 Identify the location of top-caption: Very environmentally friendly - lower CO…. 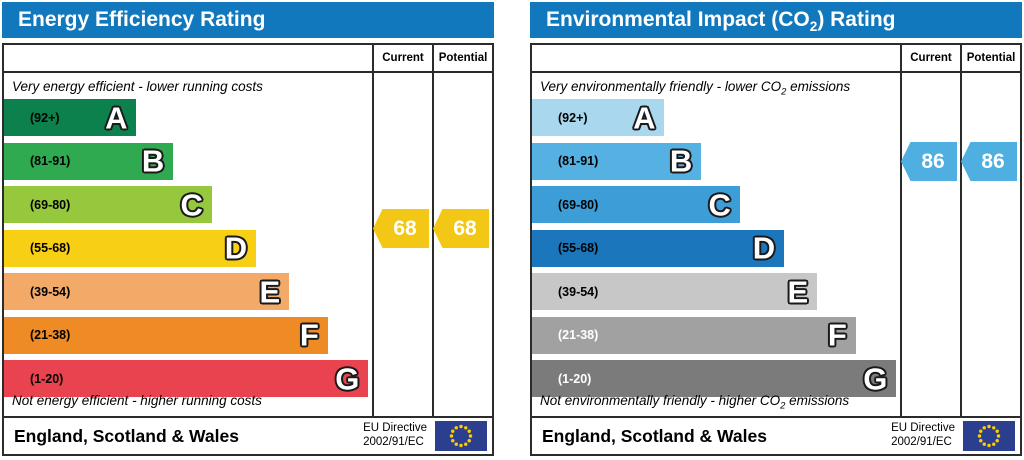
(716, 86).